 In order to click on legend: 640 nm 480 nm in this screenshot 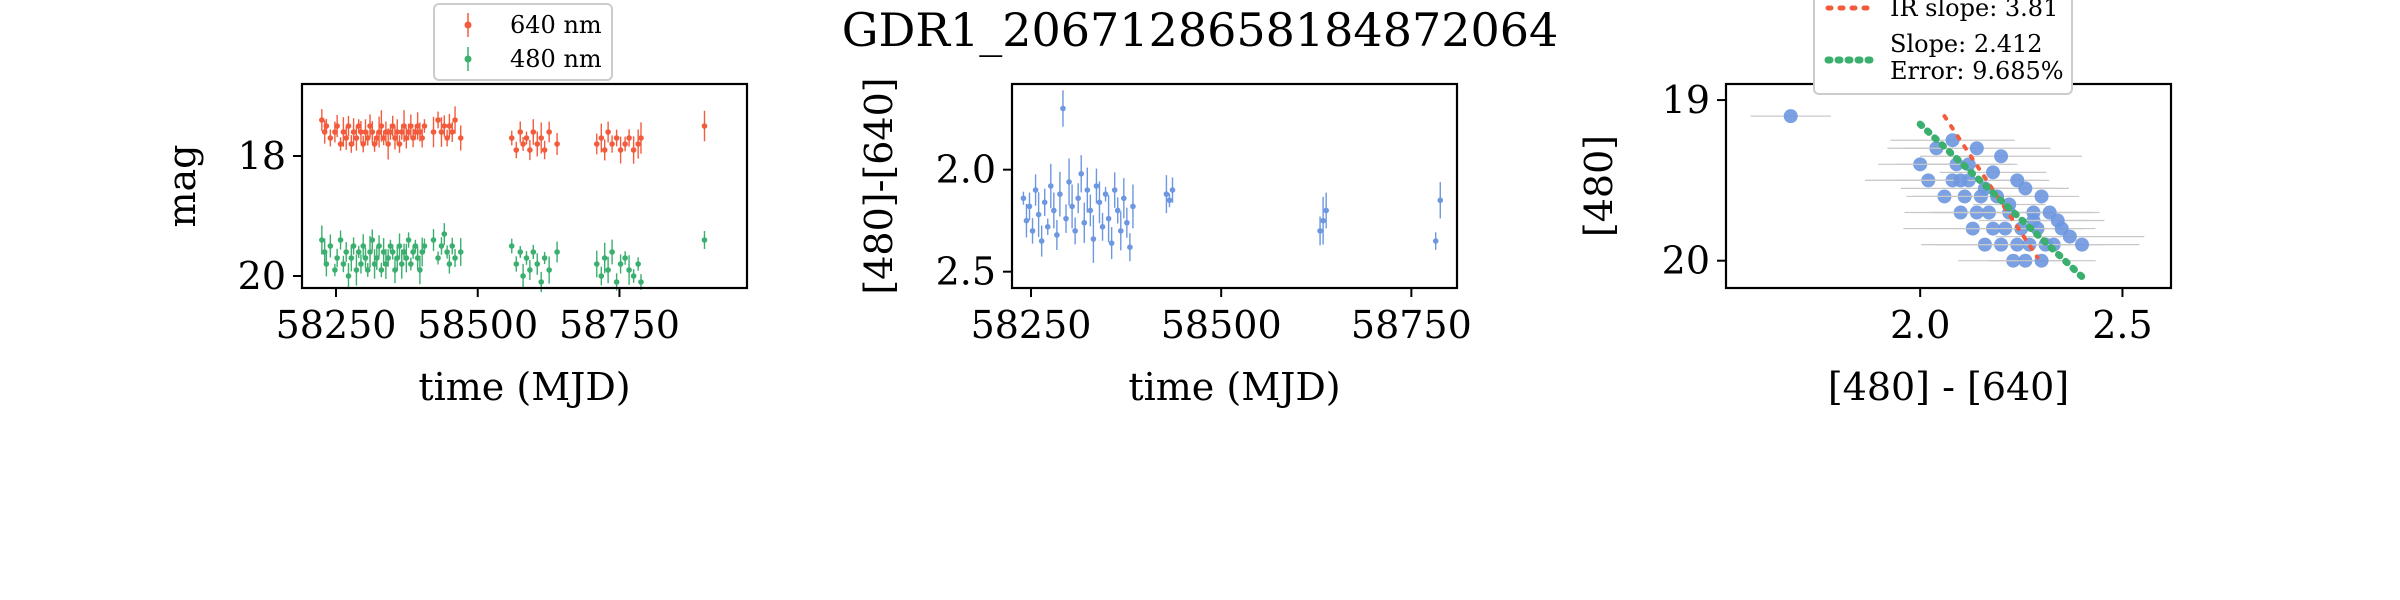, I will do `click(523, 42)`.